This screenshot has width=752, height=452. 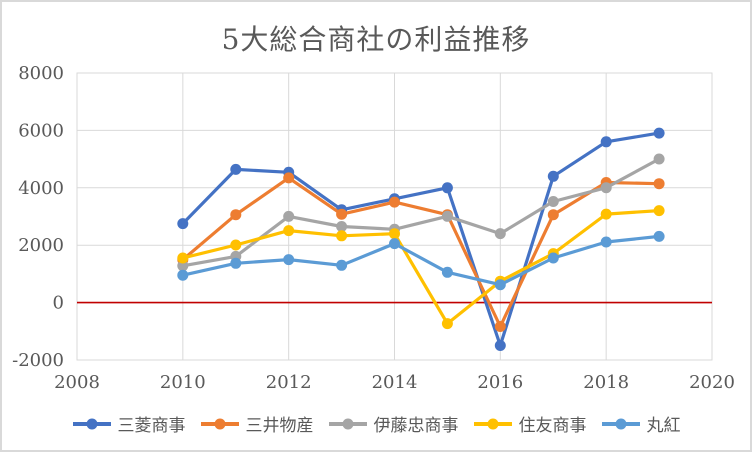 I want to click on legend-item-4: 丸紅, so click(x=641, y=423).